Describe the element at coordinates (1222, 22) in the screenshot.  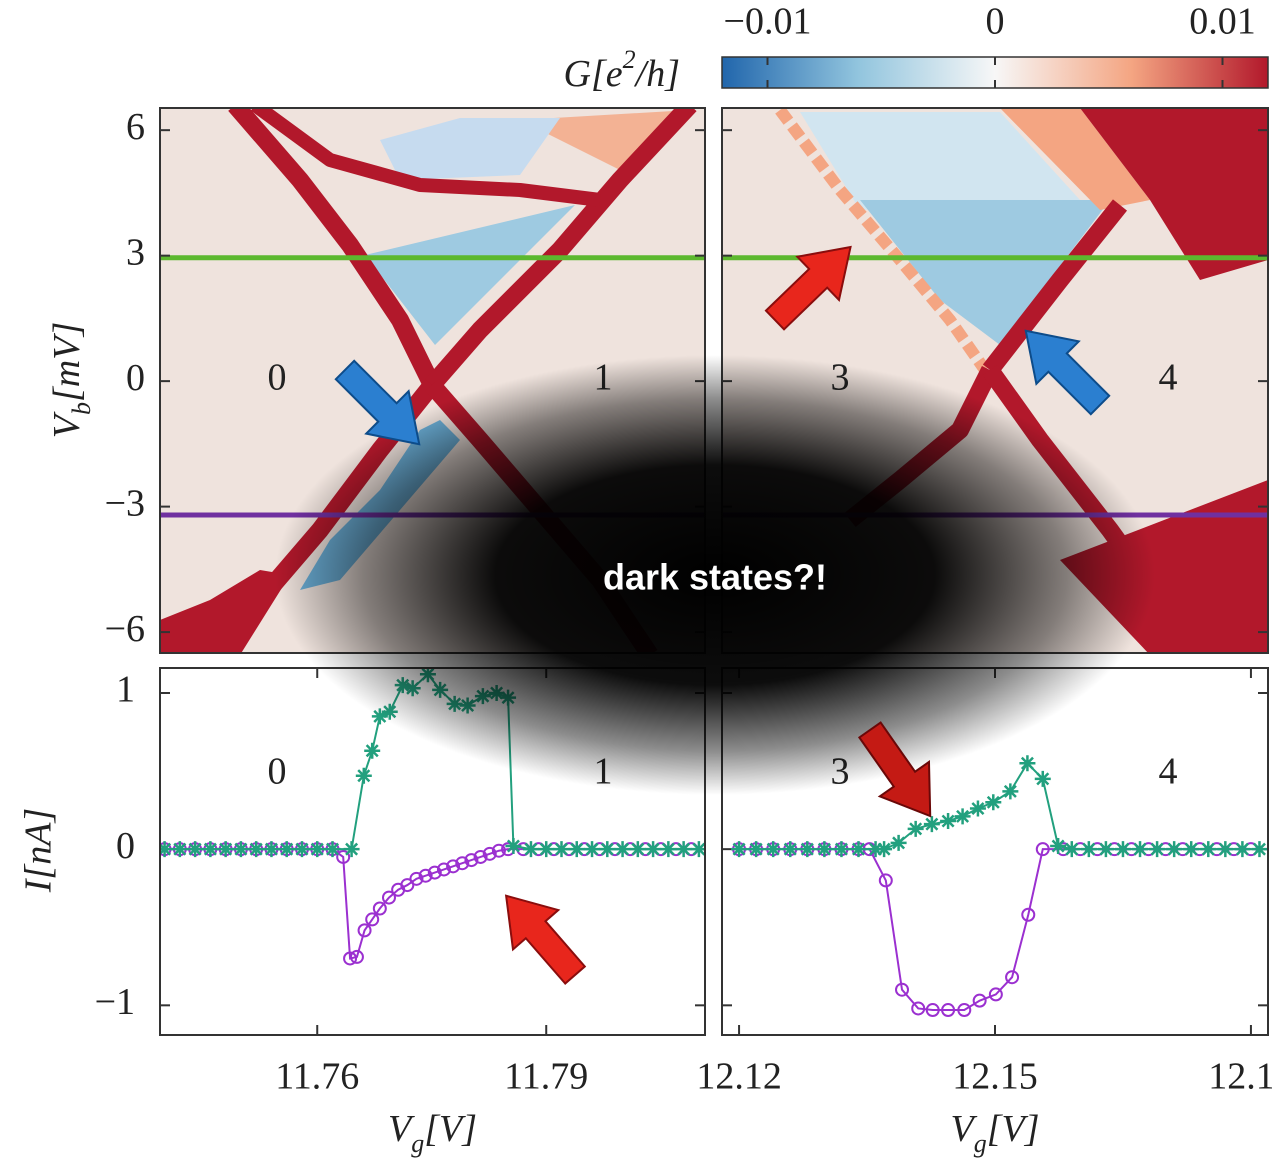
I see `colorbar-tick-label: 0.01` at that location.